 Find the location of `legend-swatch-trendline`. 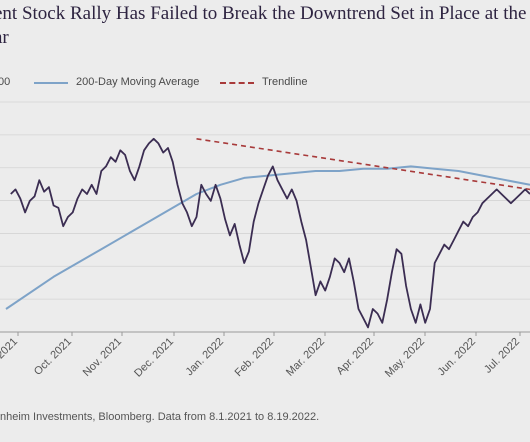

legend-swatch-trendline is located at coordinates (237, 83).